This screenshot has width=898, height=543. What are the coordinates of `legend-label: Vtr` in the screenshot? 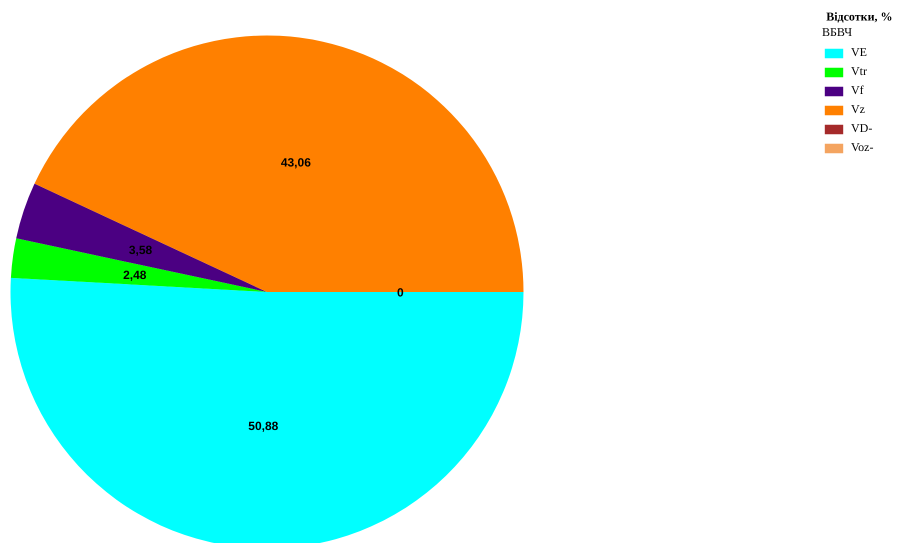 It's located at (859, 71).